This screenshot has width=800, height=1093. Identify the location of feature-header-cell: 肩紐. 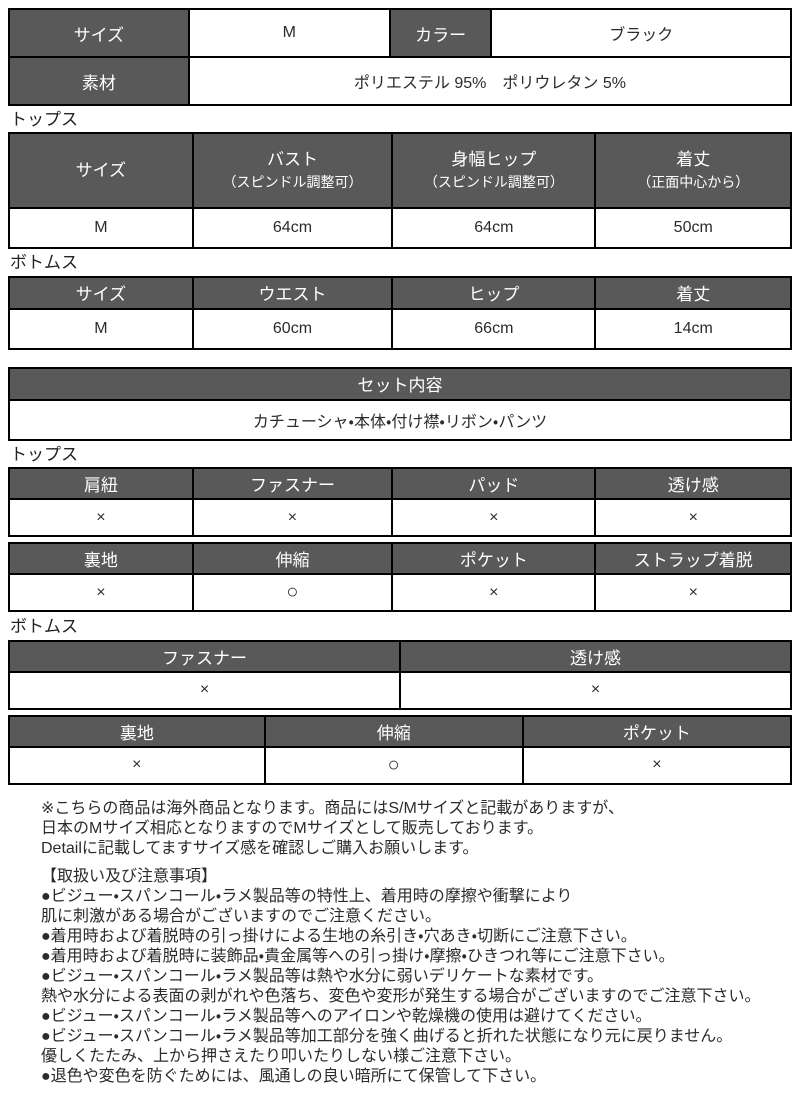
(101, 484).